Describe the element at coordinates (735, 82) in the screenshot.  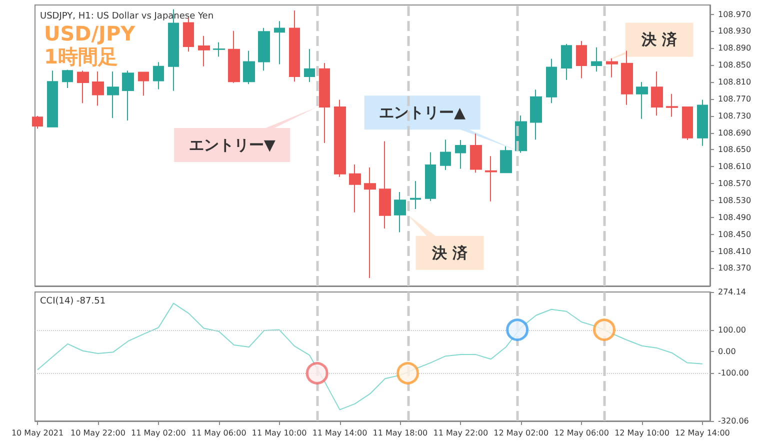
I see `y-tick-label: 108.810` at that location.